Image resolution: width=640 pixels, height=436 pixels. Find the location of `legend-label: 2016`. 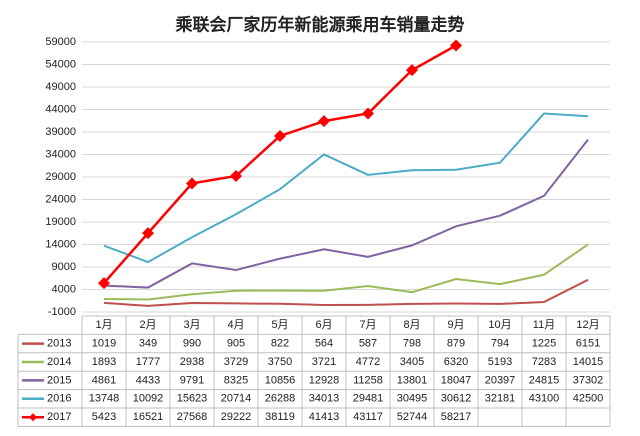

legend-label: 2016 is located at coordinates (59, 399).